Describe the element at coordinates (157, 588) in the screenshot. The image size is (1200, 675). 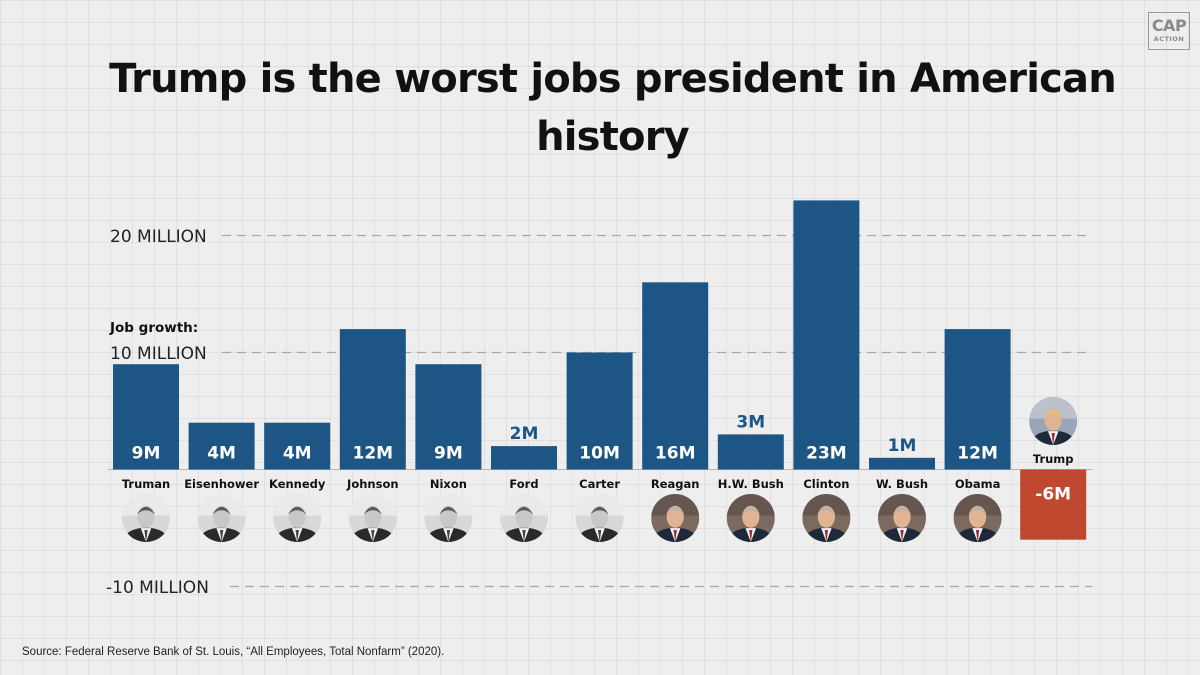
I see `y-tick-label-2: -10 MILLION` at that location.